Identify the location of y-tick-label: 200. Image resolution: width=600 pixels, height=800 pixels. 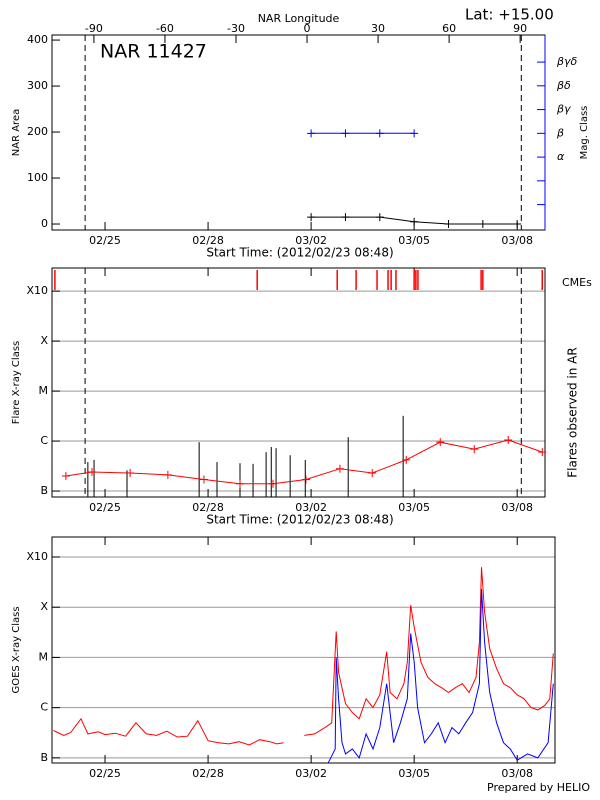
(37, 131).